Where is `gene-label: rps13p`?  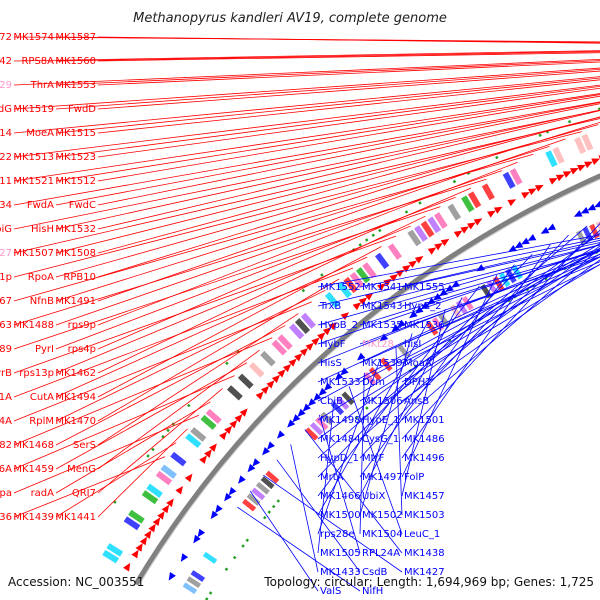
gene-label: rps13p is located at coordinates (36, 373).